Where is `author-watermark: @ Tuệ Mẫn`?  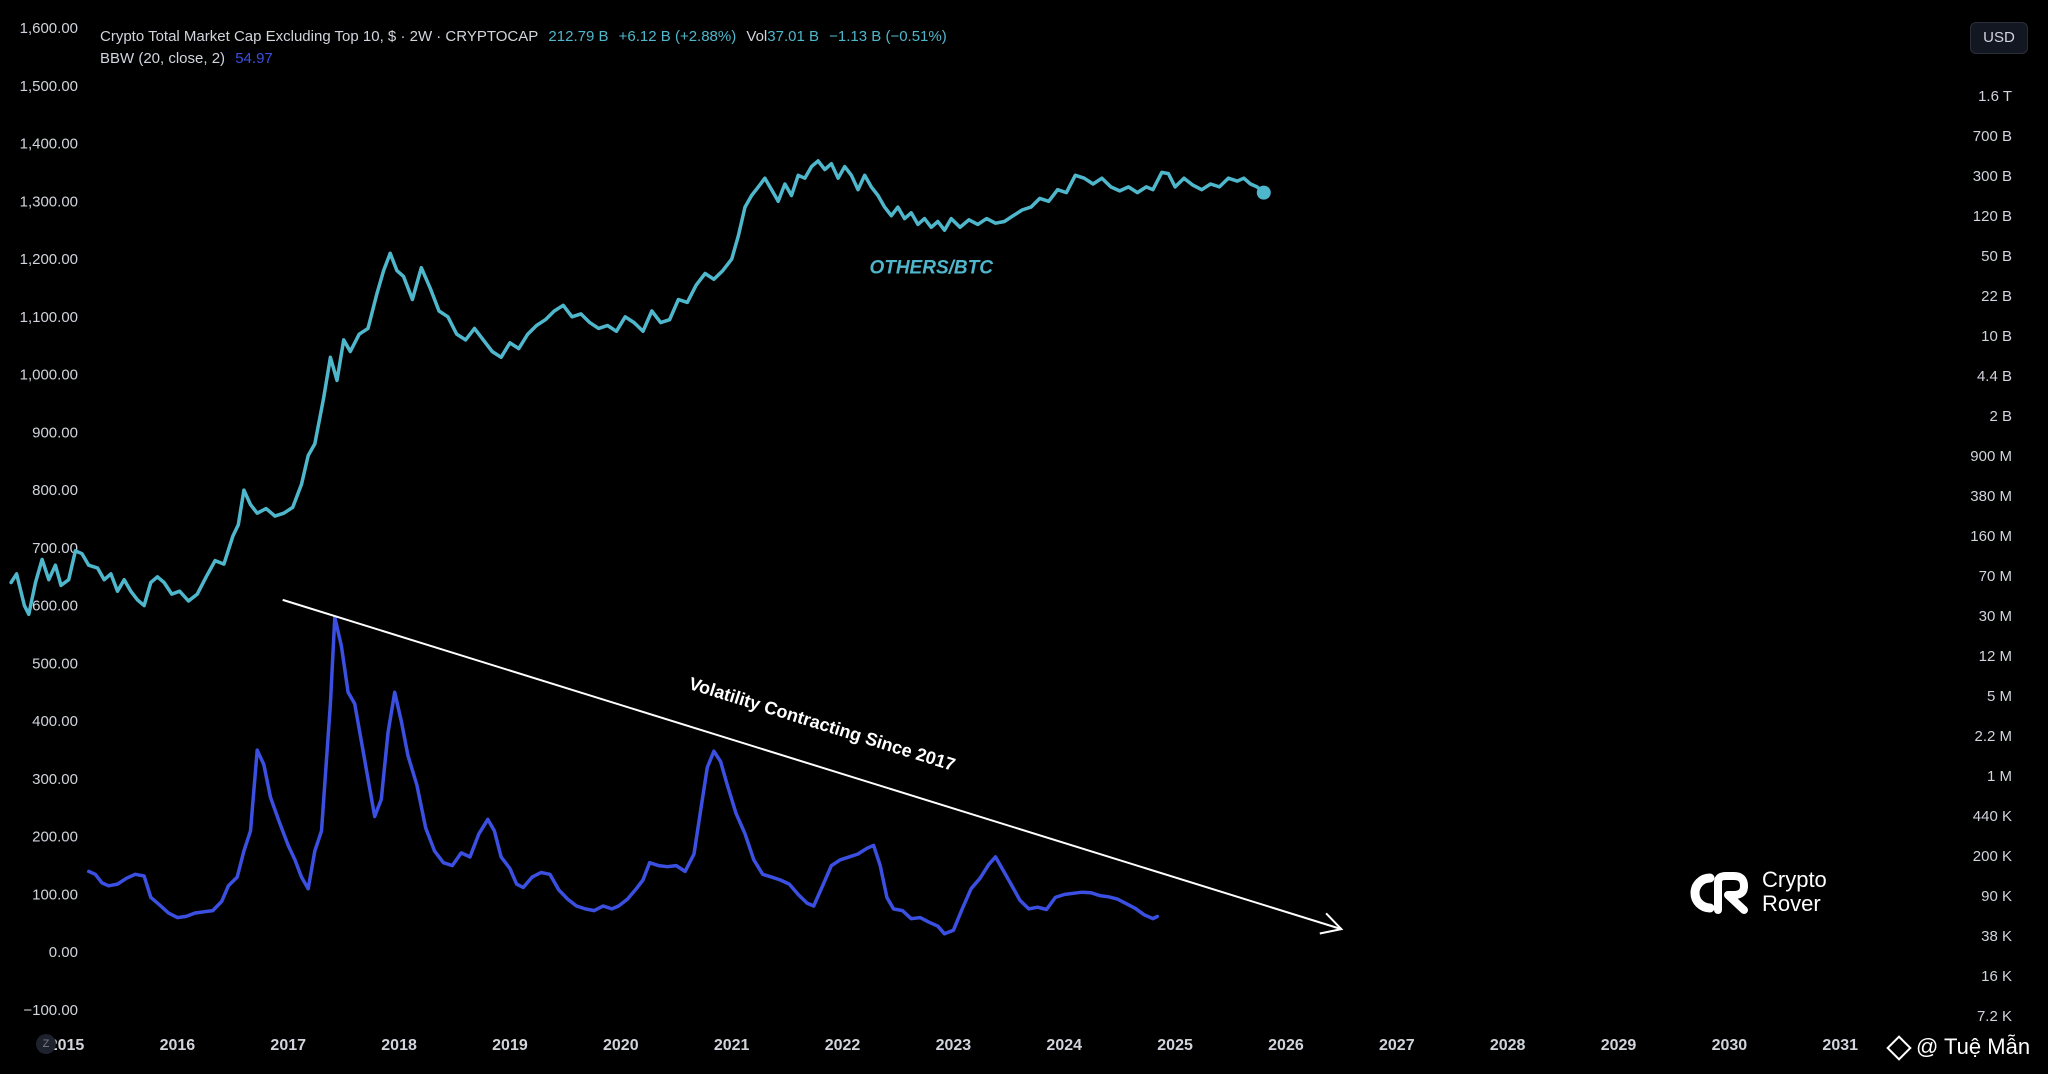
author-watermark: @ Tuệ Mẫn is located at coordinates (1958, 1047).